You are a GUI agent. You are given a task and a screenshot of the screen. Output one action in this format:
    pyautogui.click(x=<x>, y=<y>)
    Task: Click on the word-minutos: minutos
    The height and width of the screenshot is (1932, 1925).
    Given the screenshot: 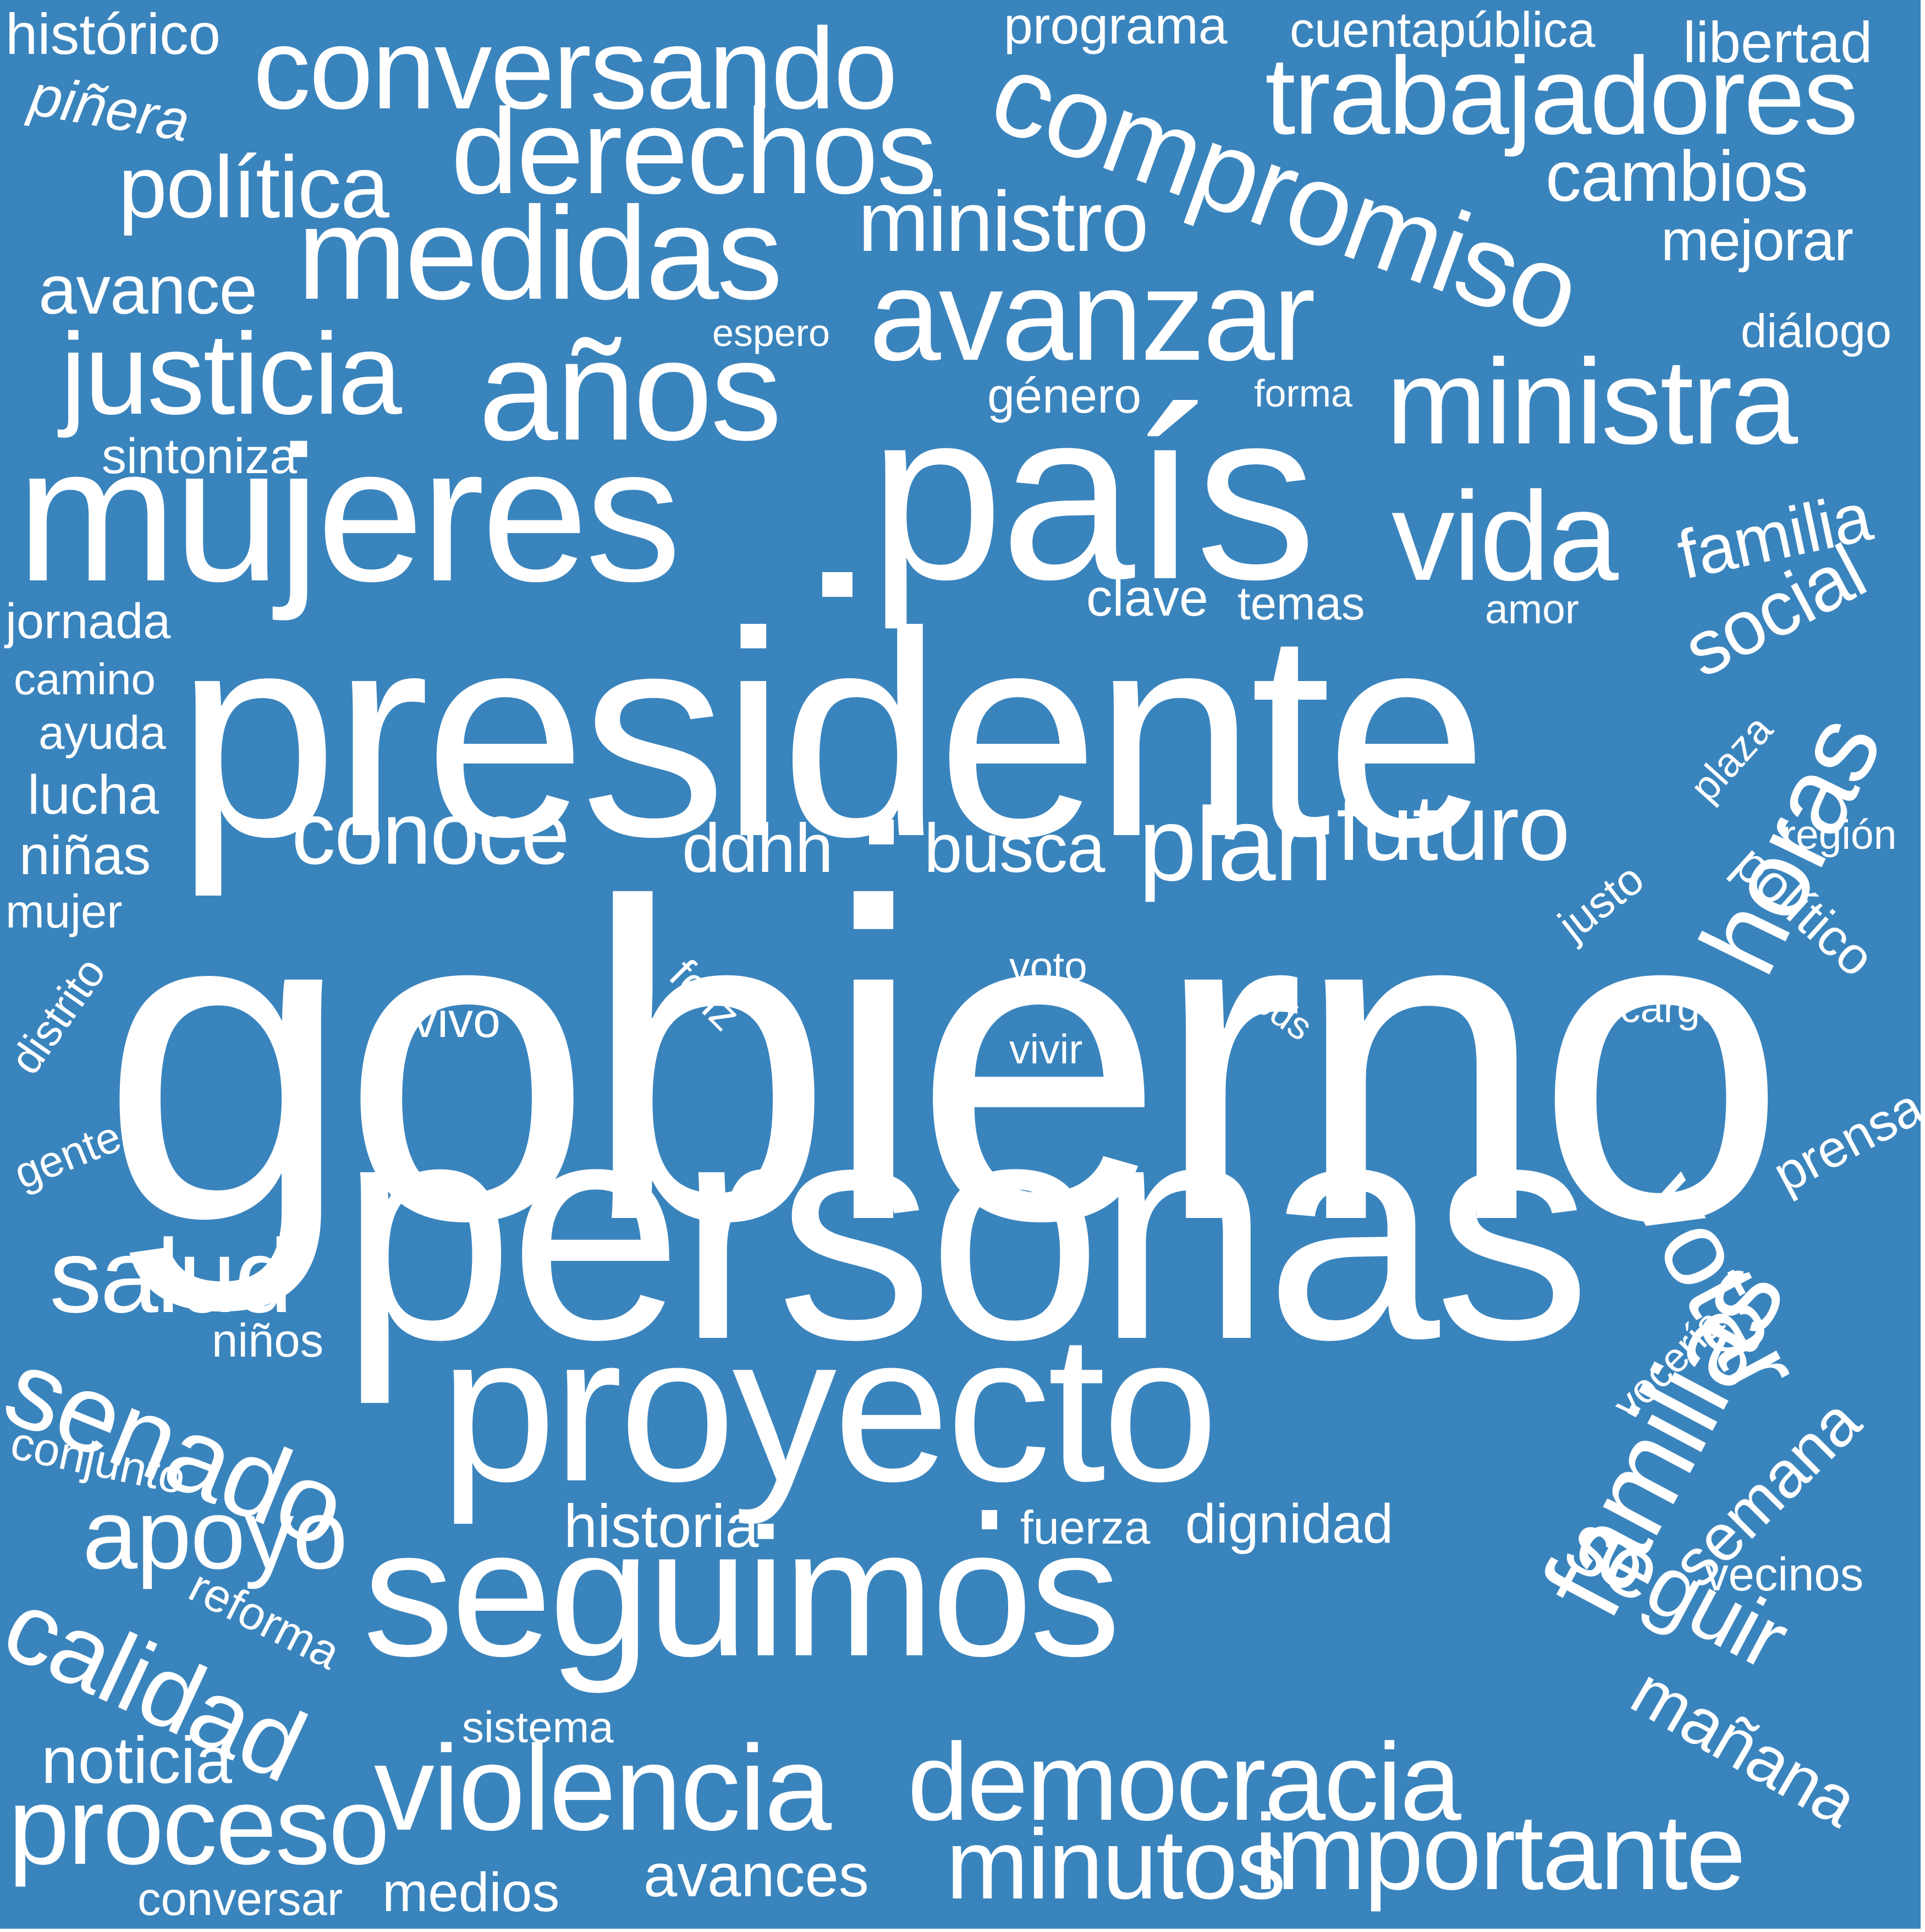 What is the action you would take?
    pyautogui.click(x=1116, y=1864)
    